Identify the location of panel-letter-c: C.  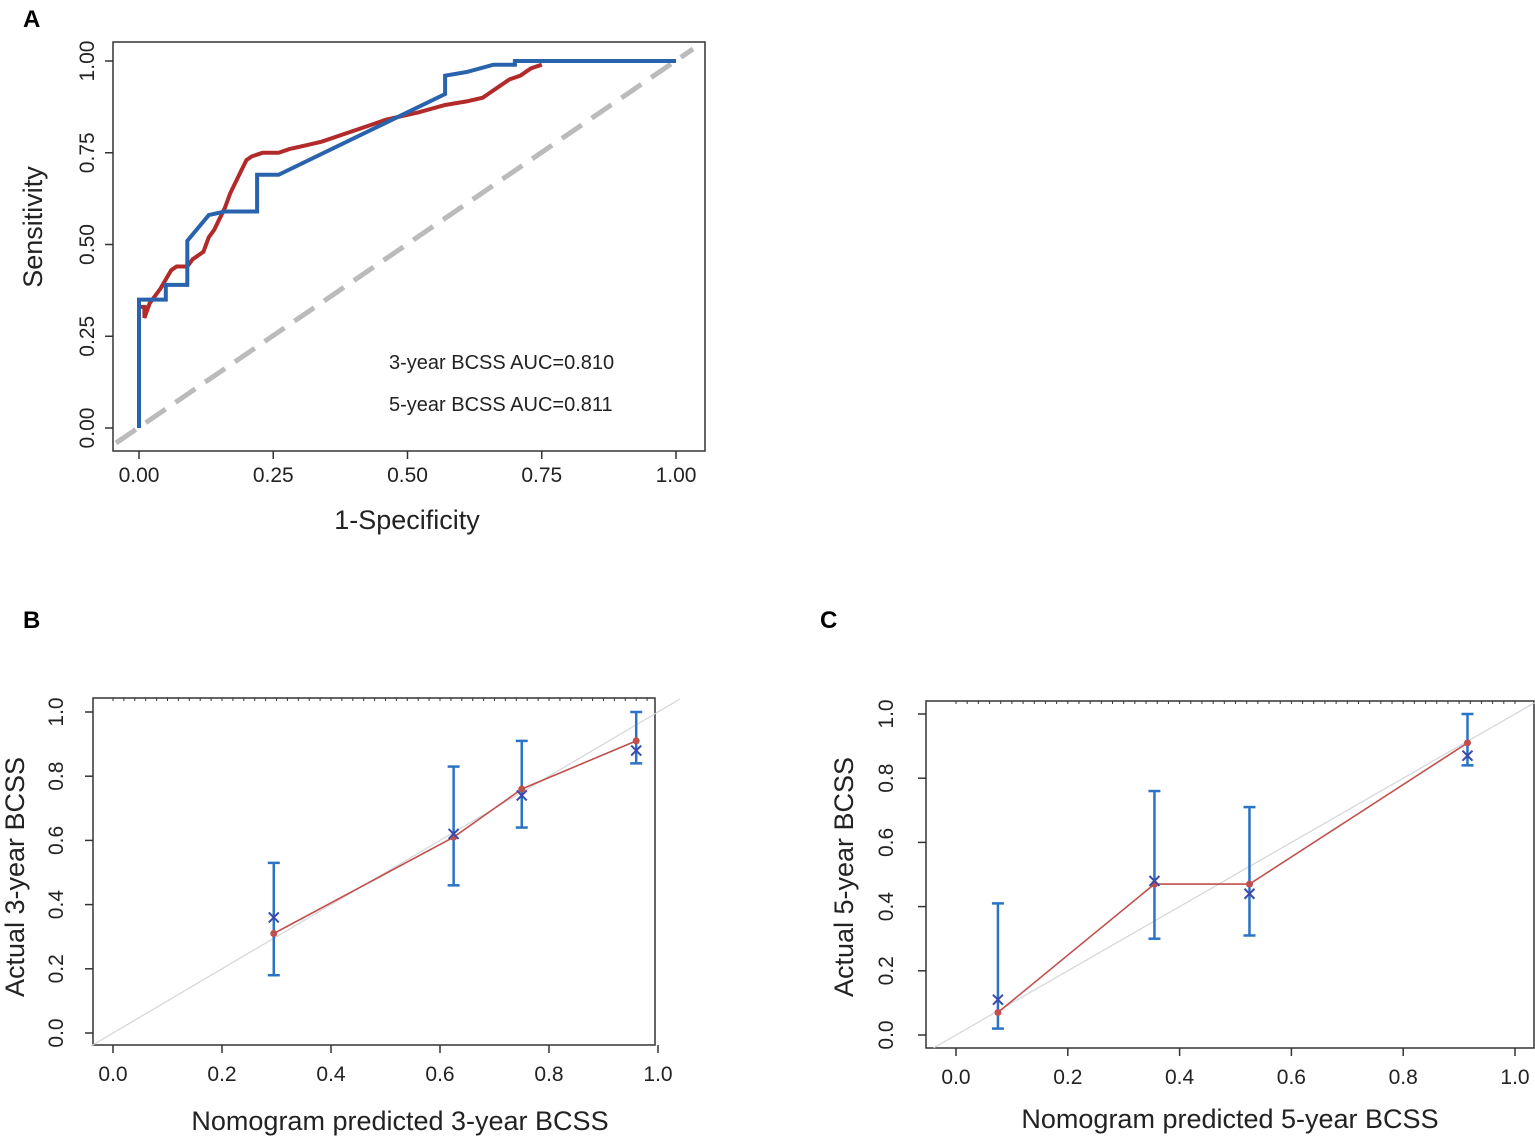
(828, 620).